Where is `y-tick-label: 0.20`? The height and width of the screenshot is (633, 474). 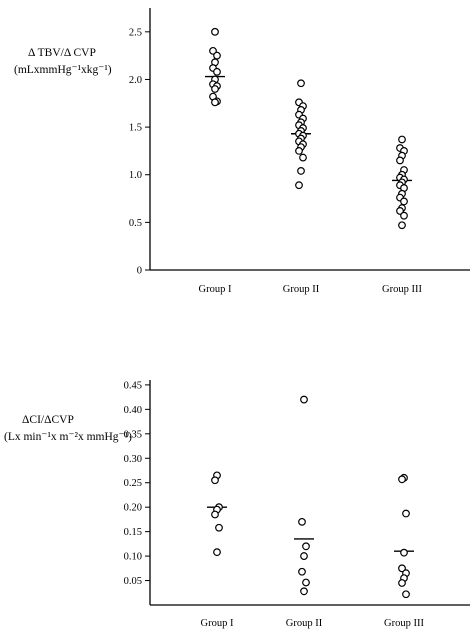 y-tick-label: 0.20 is located at coordinates (133, 508).